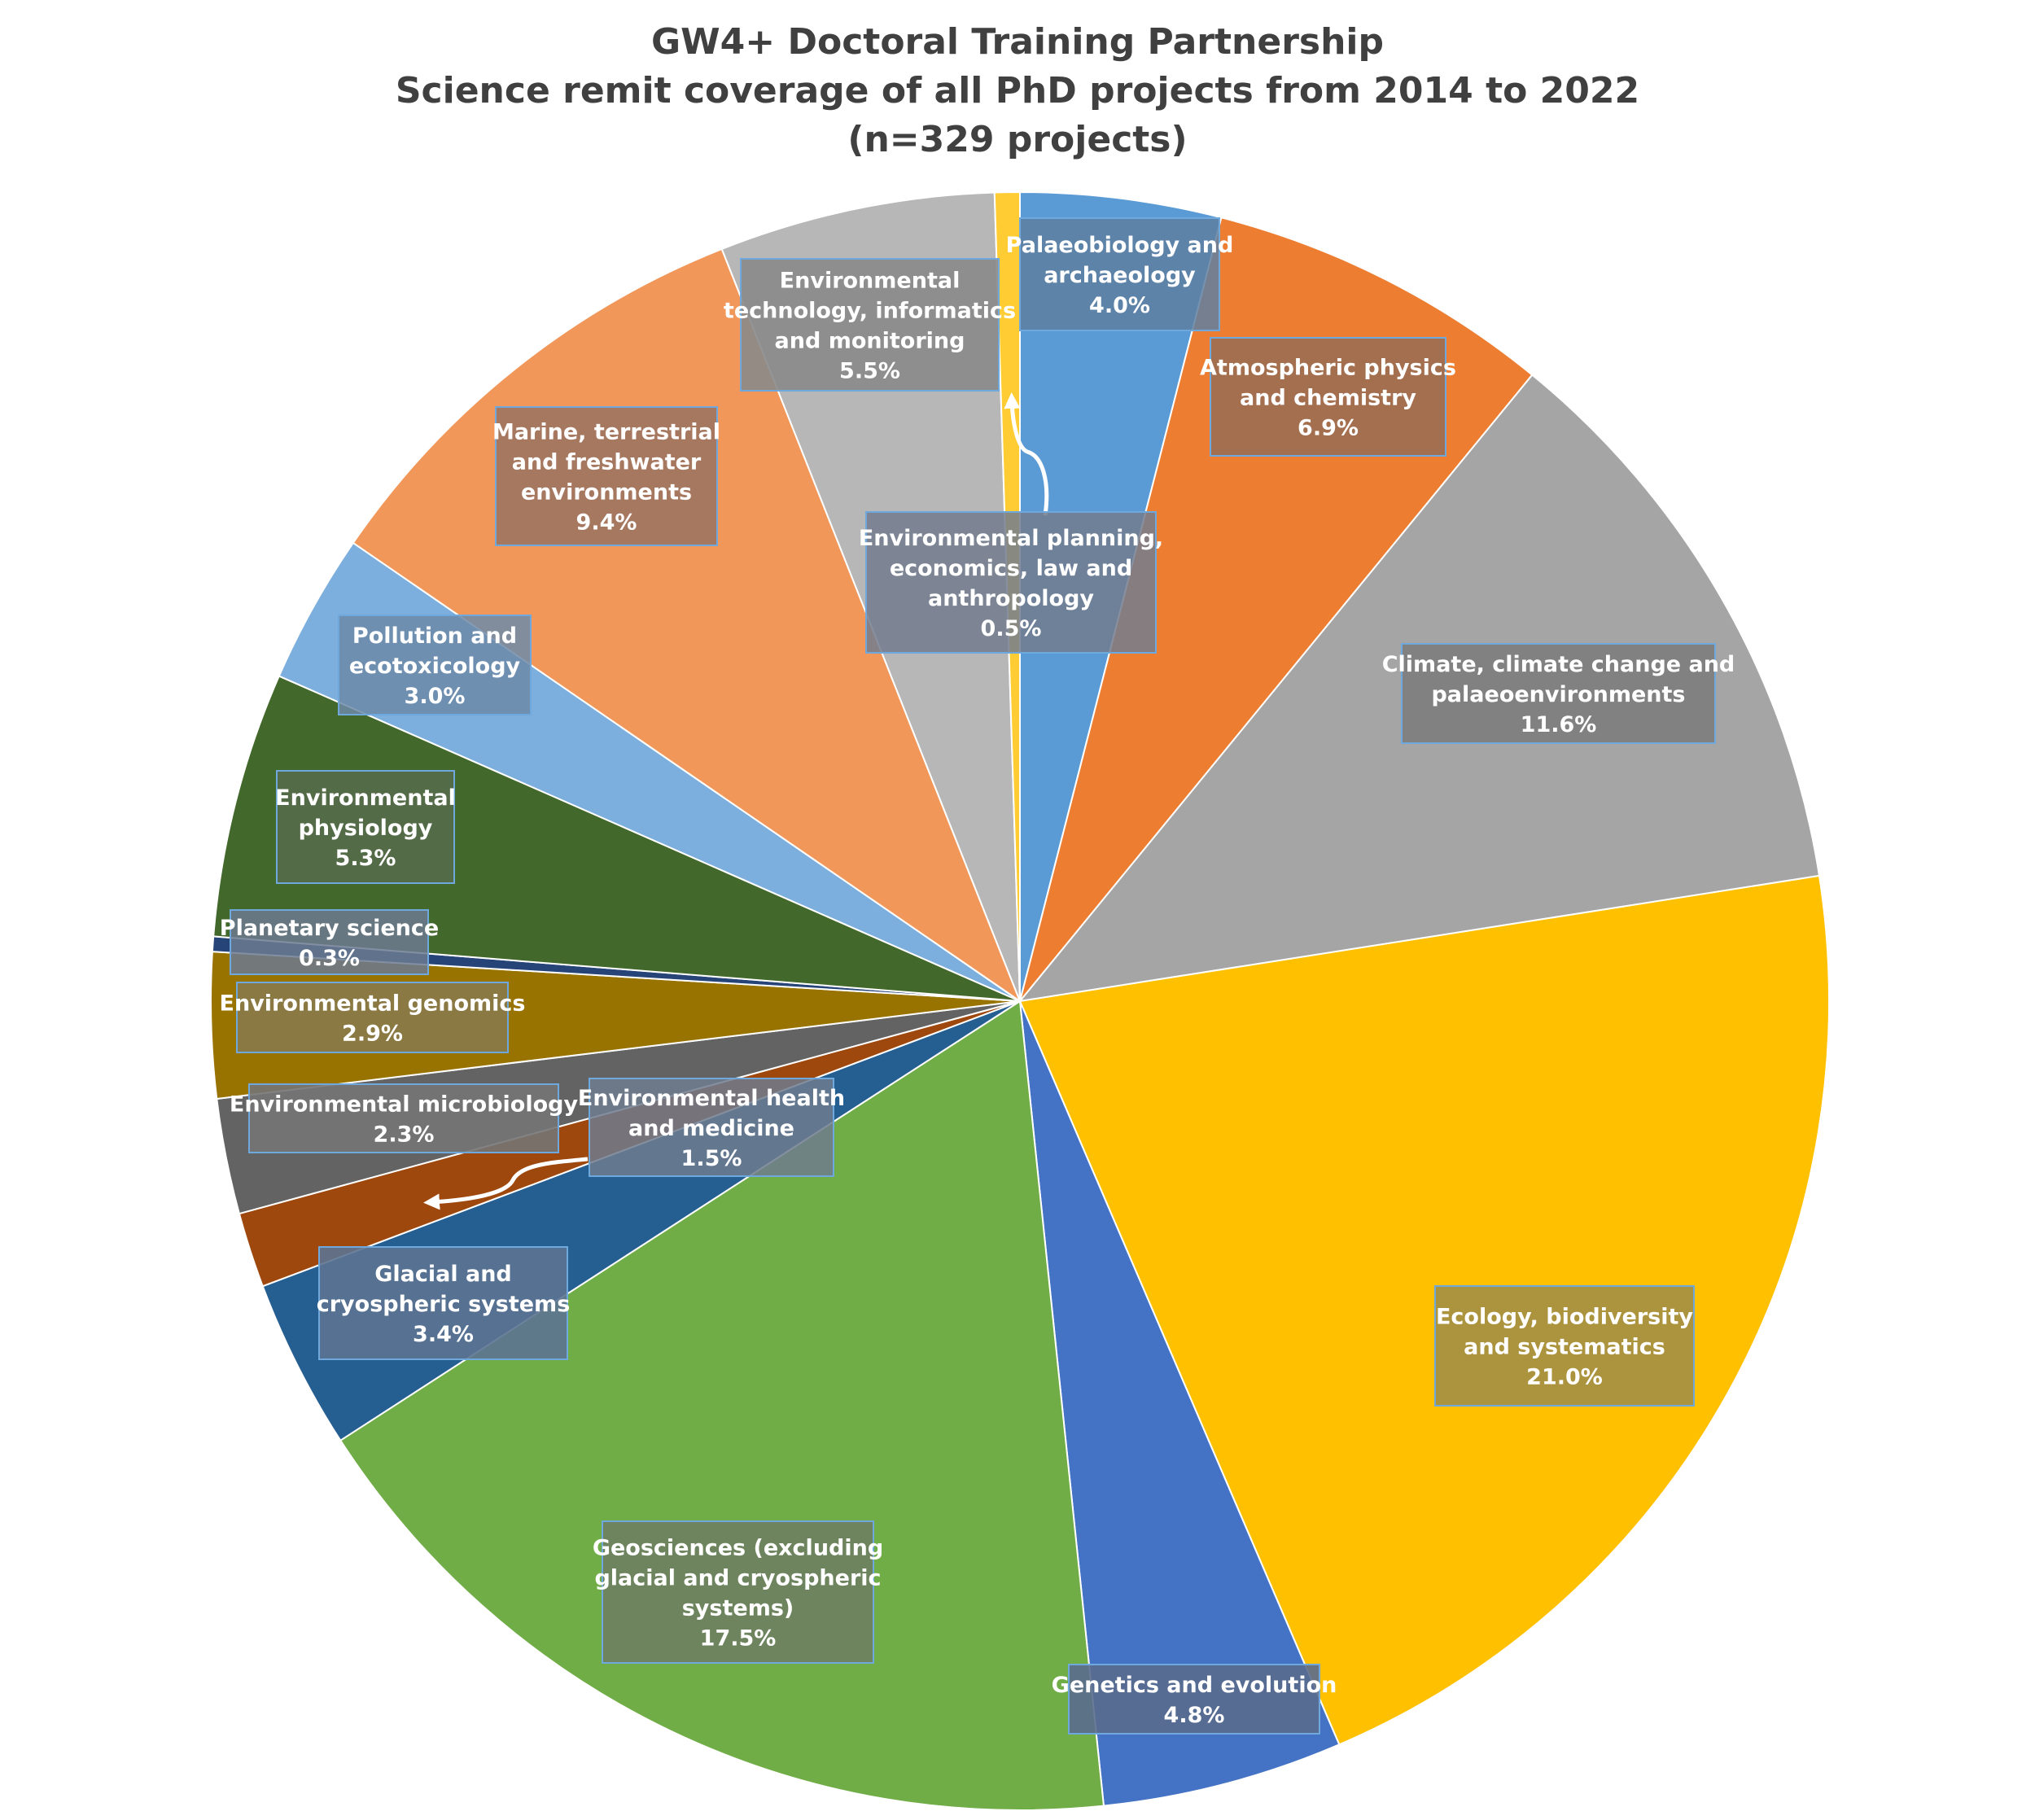  I want to click on slice-percent-label: 17.5%, so click(738, 1639).